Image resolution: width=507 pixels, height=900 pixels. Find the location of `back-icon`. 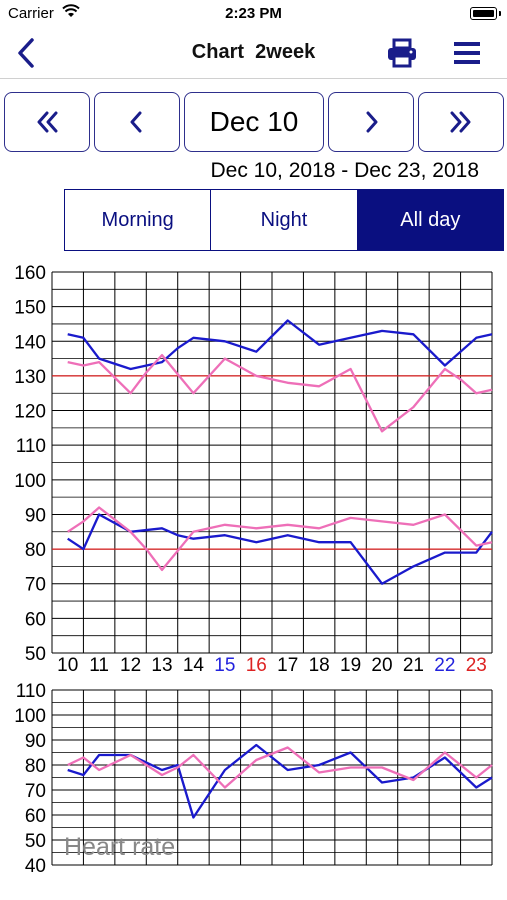

back-icon is located at coordinates (26, 53).